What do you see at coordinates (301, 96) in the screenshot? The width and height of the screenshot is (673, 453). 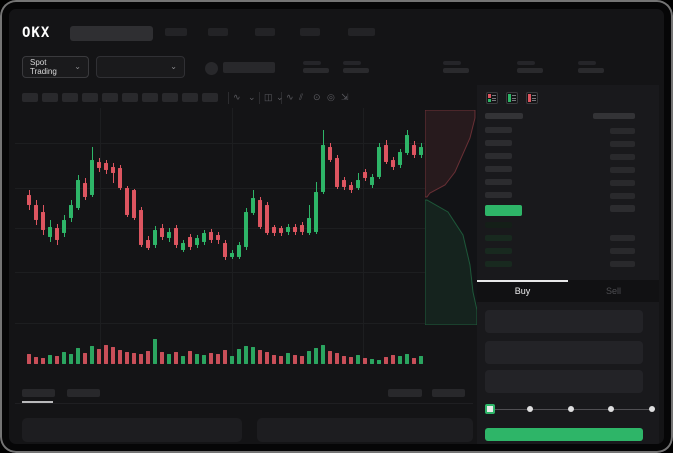 I see `draw-tools-icon: ⫽` at bounding box center [301, 96].